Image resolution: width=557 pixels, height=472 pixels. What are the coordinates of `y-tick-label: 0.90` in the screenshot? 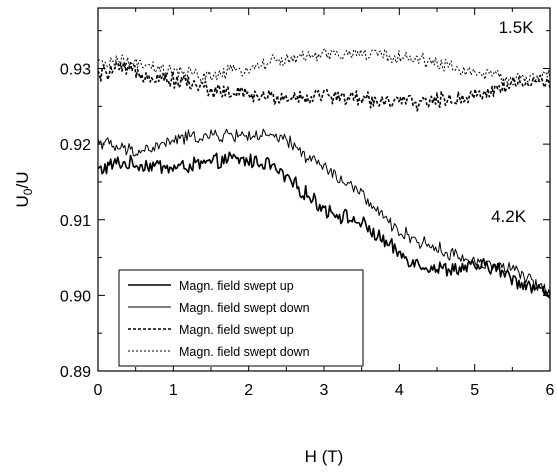 It's located at (75, 296).